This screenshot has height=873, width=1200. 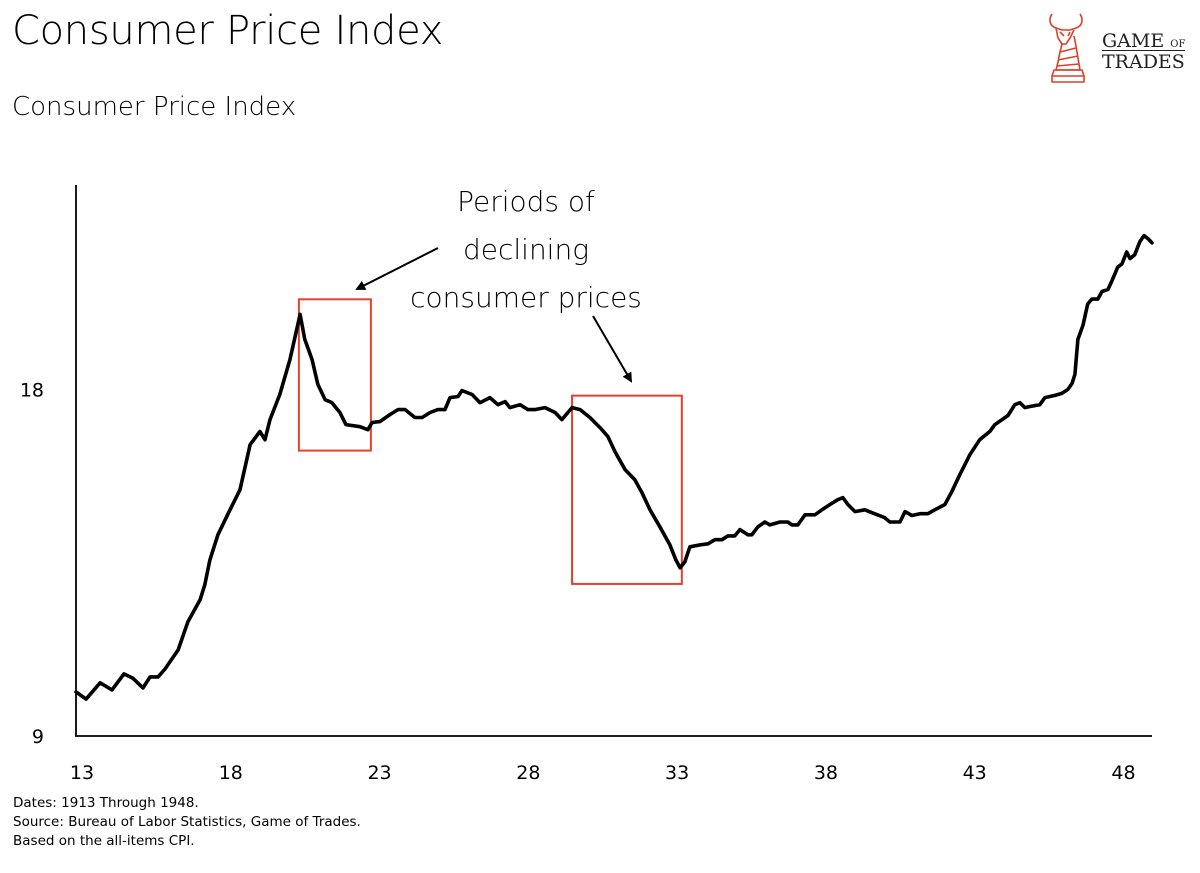 I want to click on footnote-dates: Dates: 1913 Through 1948., so click(x=106, y=803).